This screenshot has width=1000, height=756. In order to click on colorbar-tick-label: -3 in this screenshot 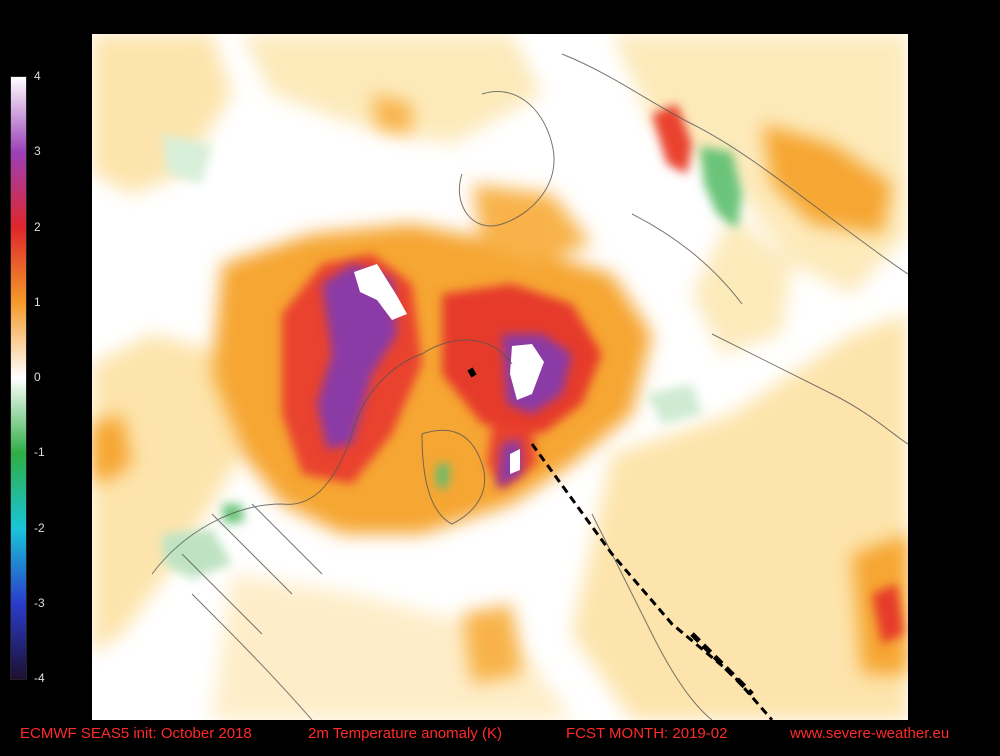, I will do `click(39, 602)`.